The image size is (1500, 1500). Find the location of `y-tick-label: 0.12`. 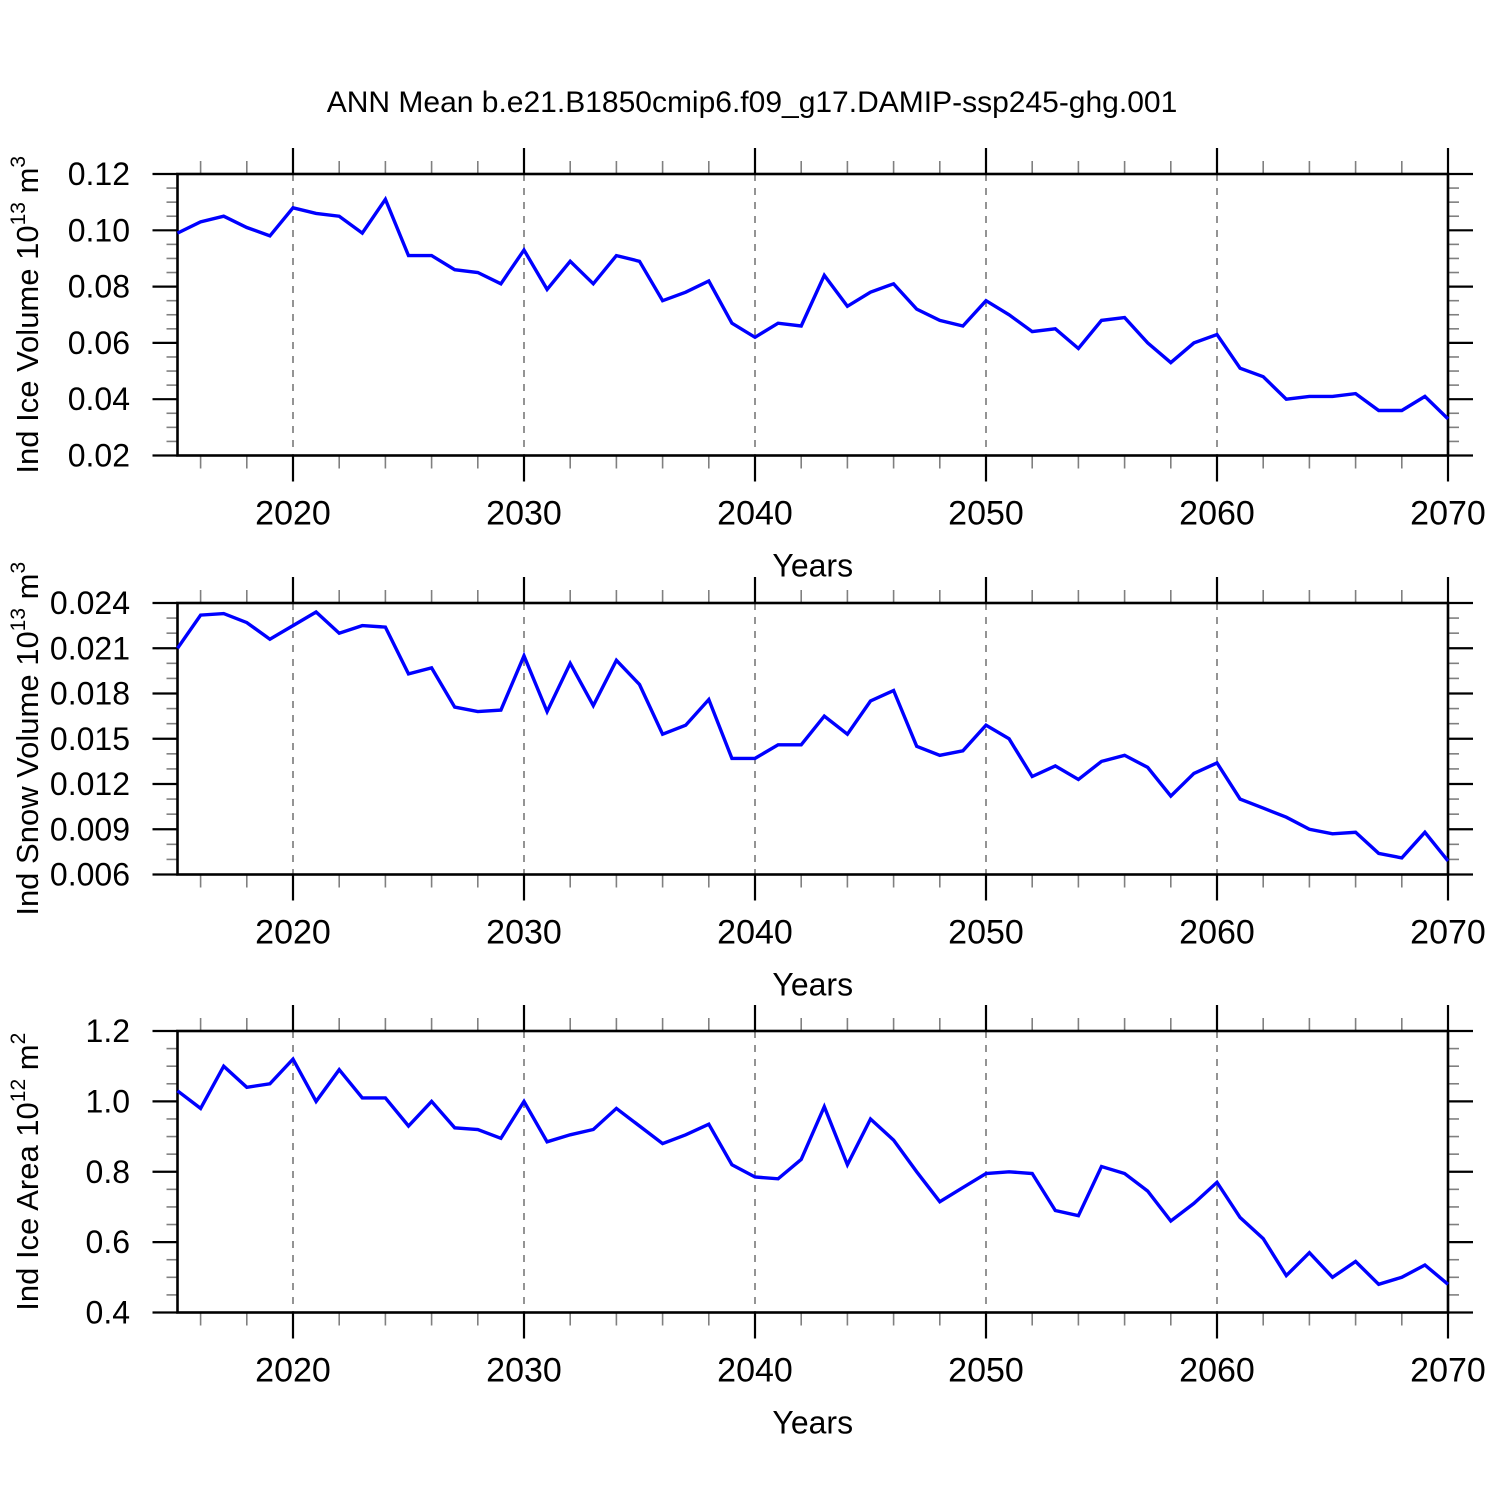

y-tick-label: 0.12 is located at coordinates (99, 174).